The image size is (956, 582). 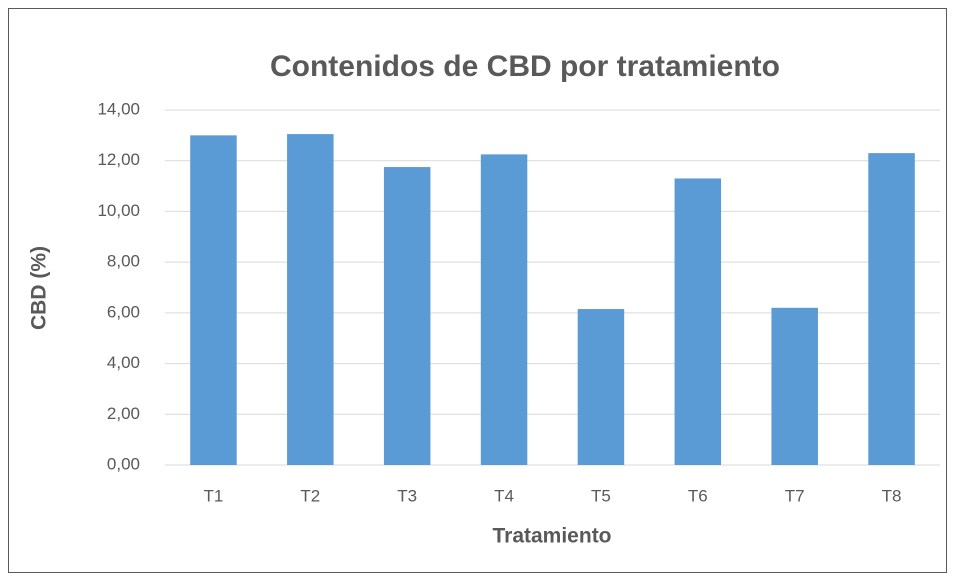 What do you see at coordinates (118, 108) in the screenshot?
I see `y-tick-label: 14,00` at bounding box center [118, 108].